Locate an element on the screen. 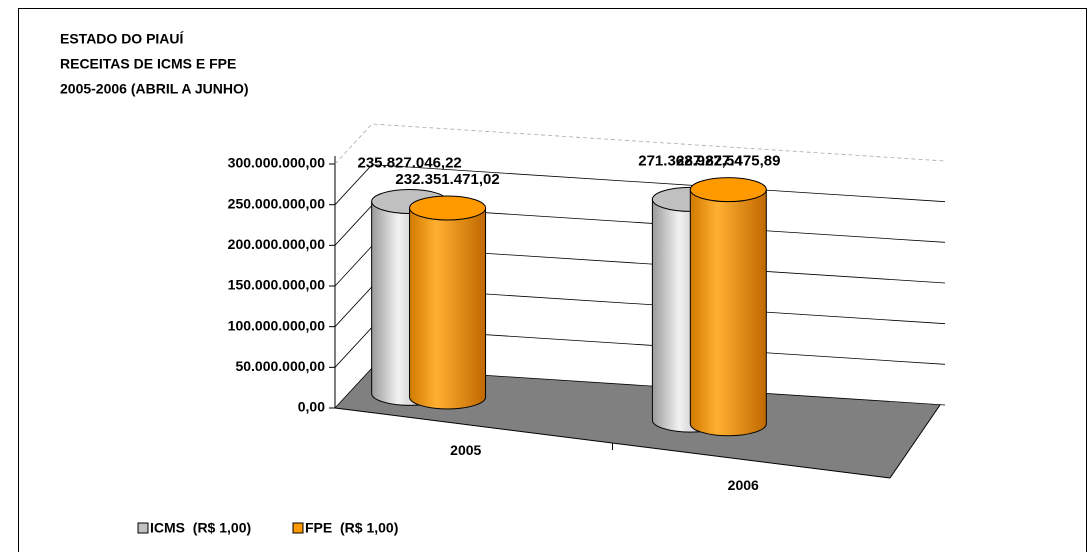 The width and height of the screenshot is (1087, 552). x-tick-label: 2006 is located at coordinates (743, 485).